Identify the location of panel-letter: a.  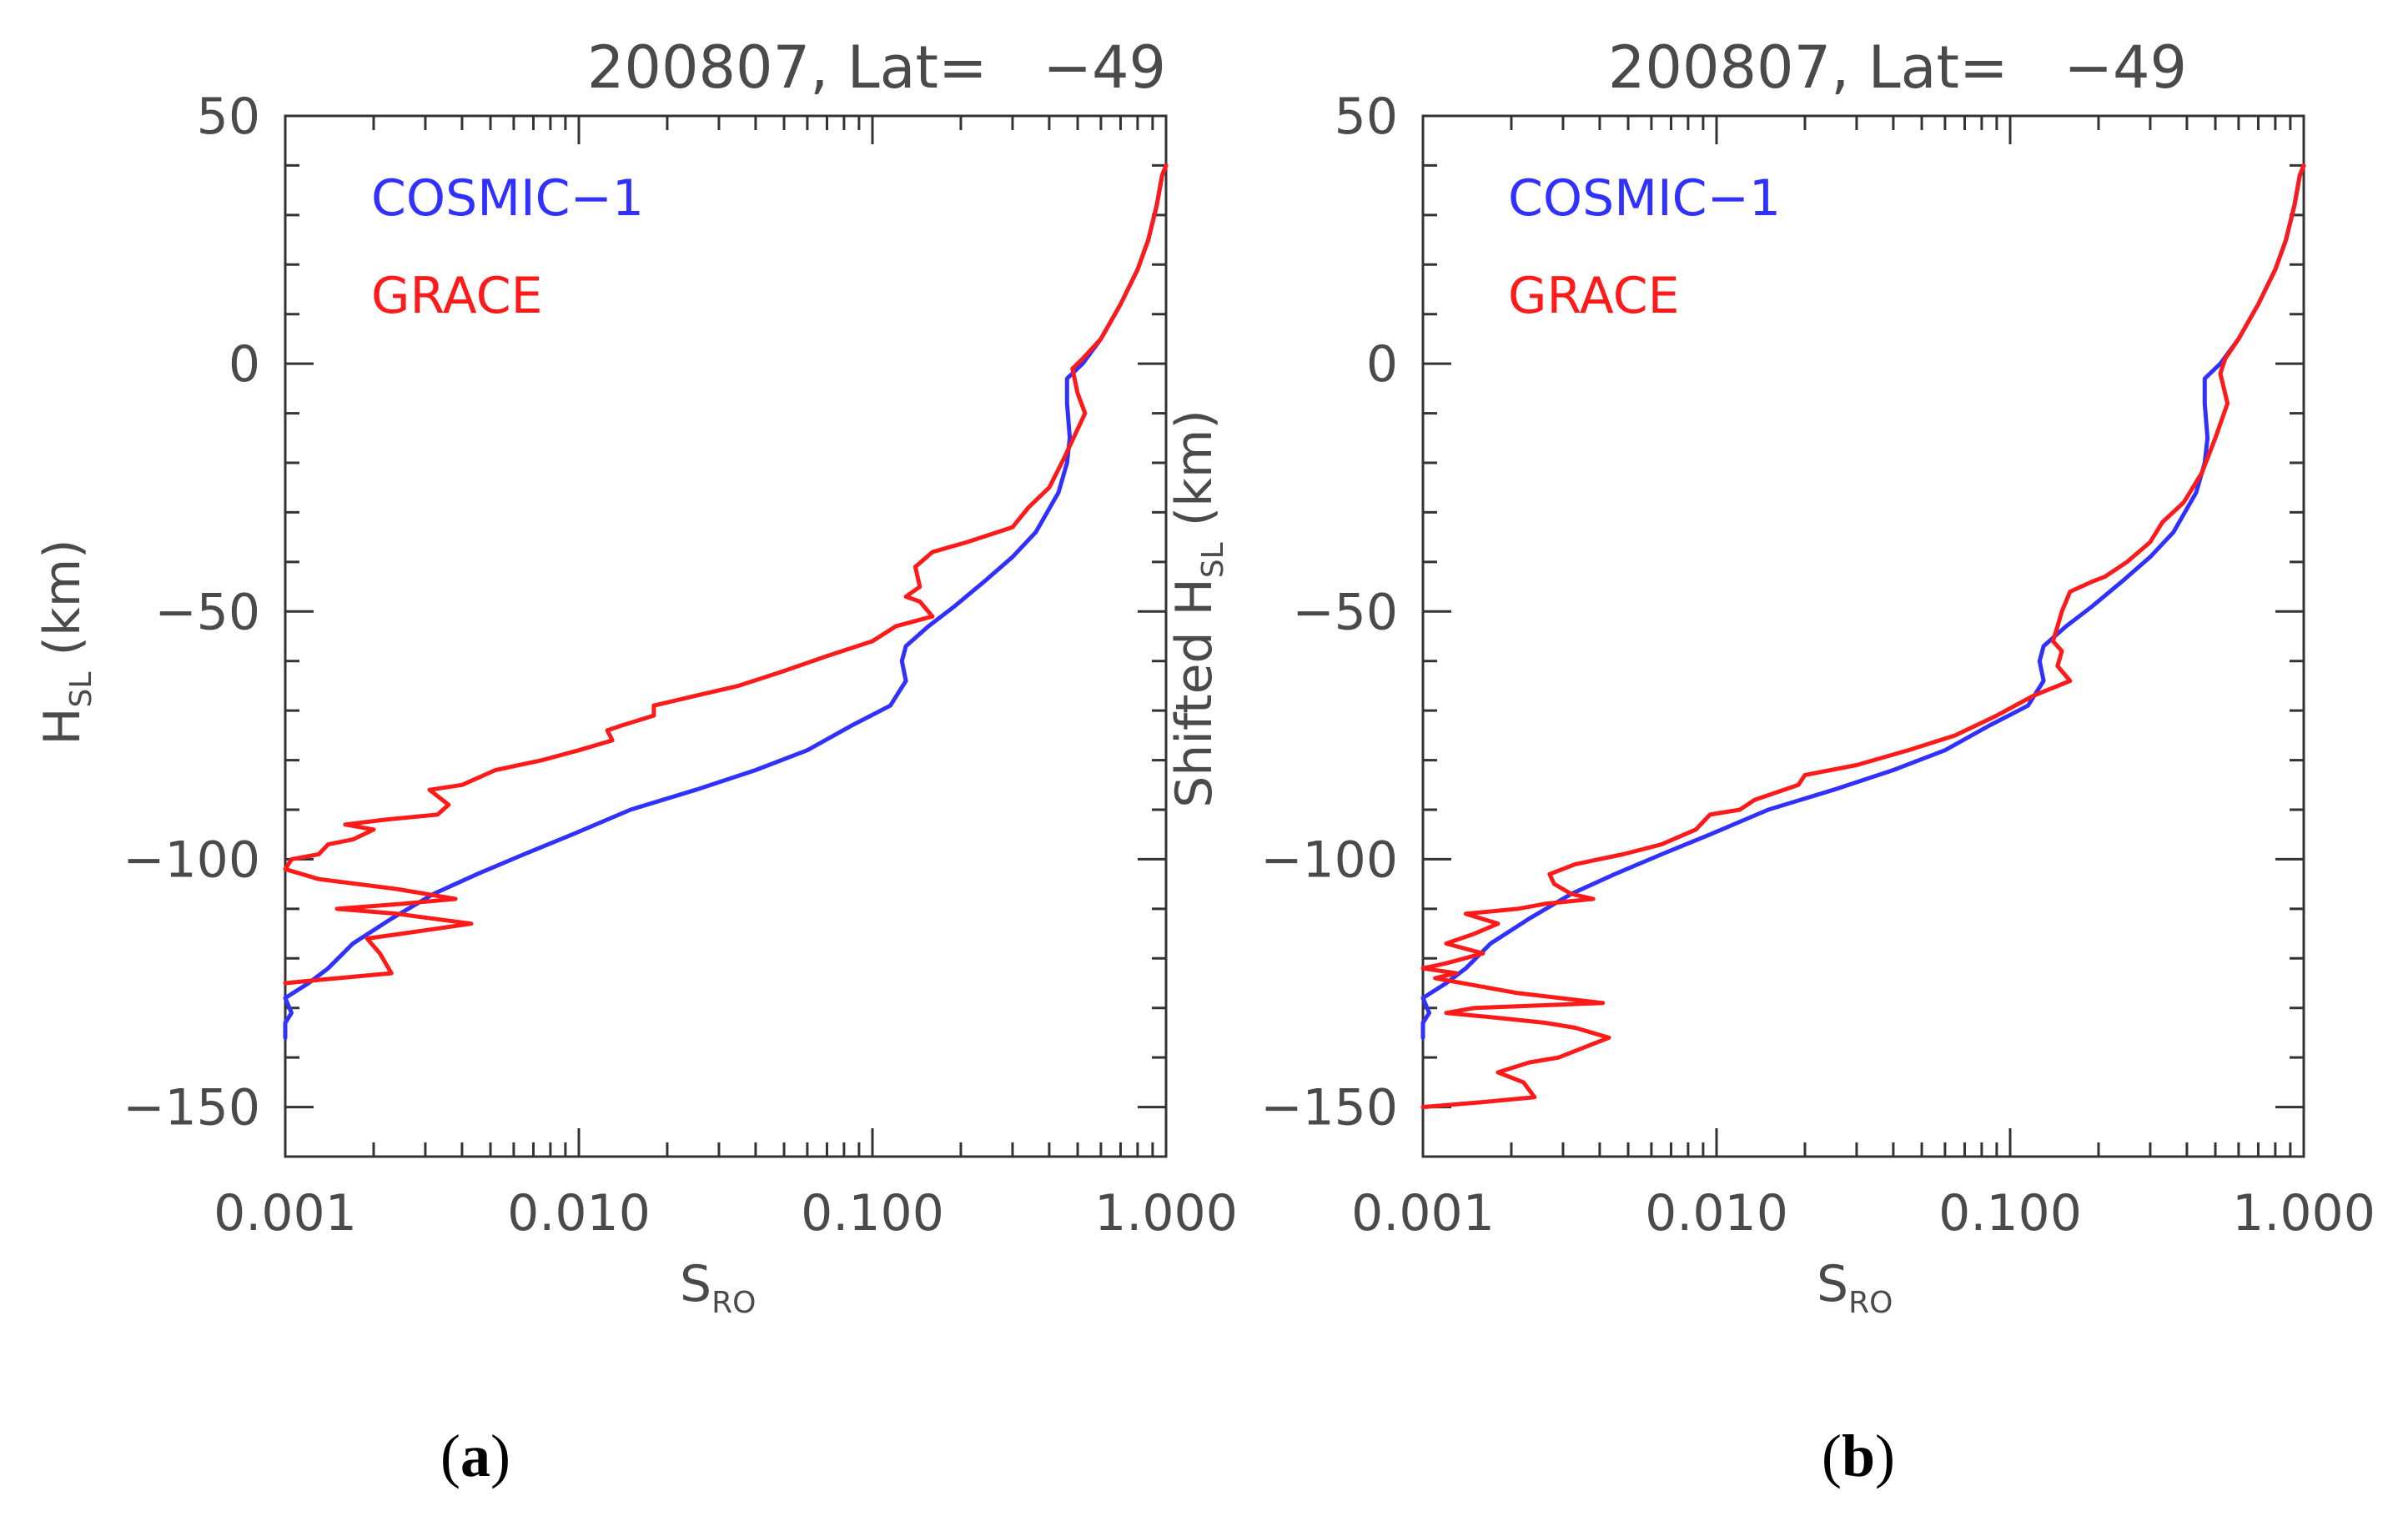
(475, 1456).